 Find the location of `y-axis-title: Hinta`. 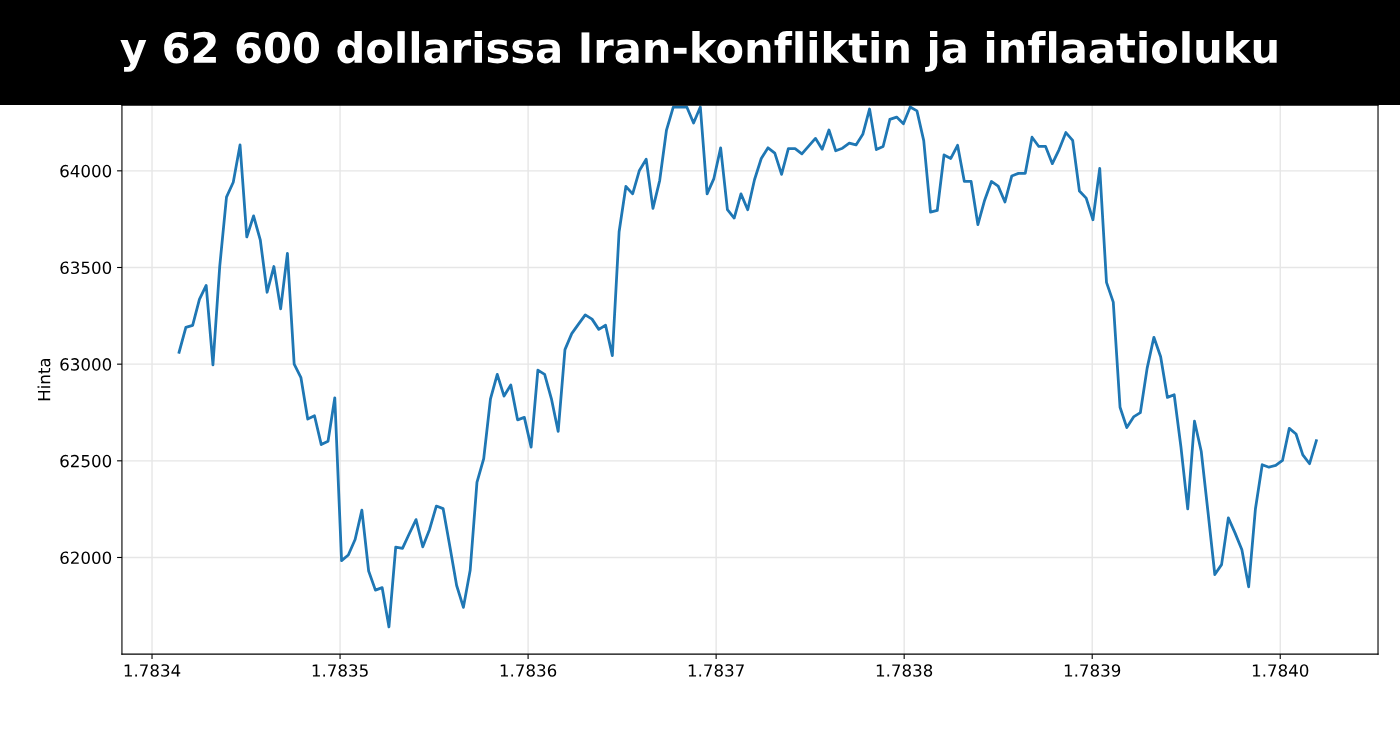

y-axis-title: Hinta is located at coordinates (44, 379).